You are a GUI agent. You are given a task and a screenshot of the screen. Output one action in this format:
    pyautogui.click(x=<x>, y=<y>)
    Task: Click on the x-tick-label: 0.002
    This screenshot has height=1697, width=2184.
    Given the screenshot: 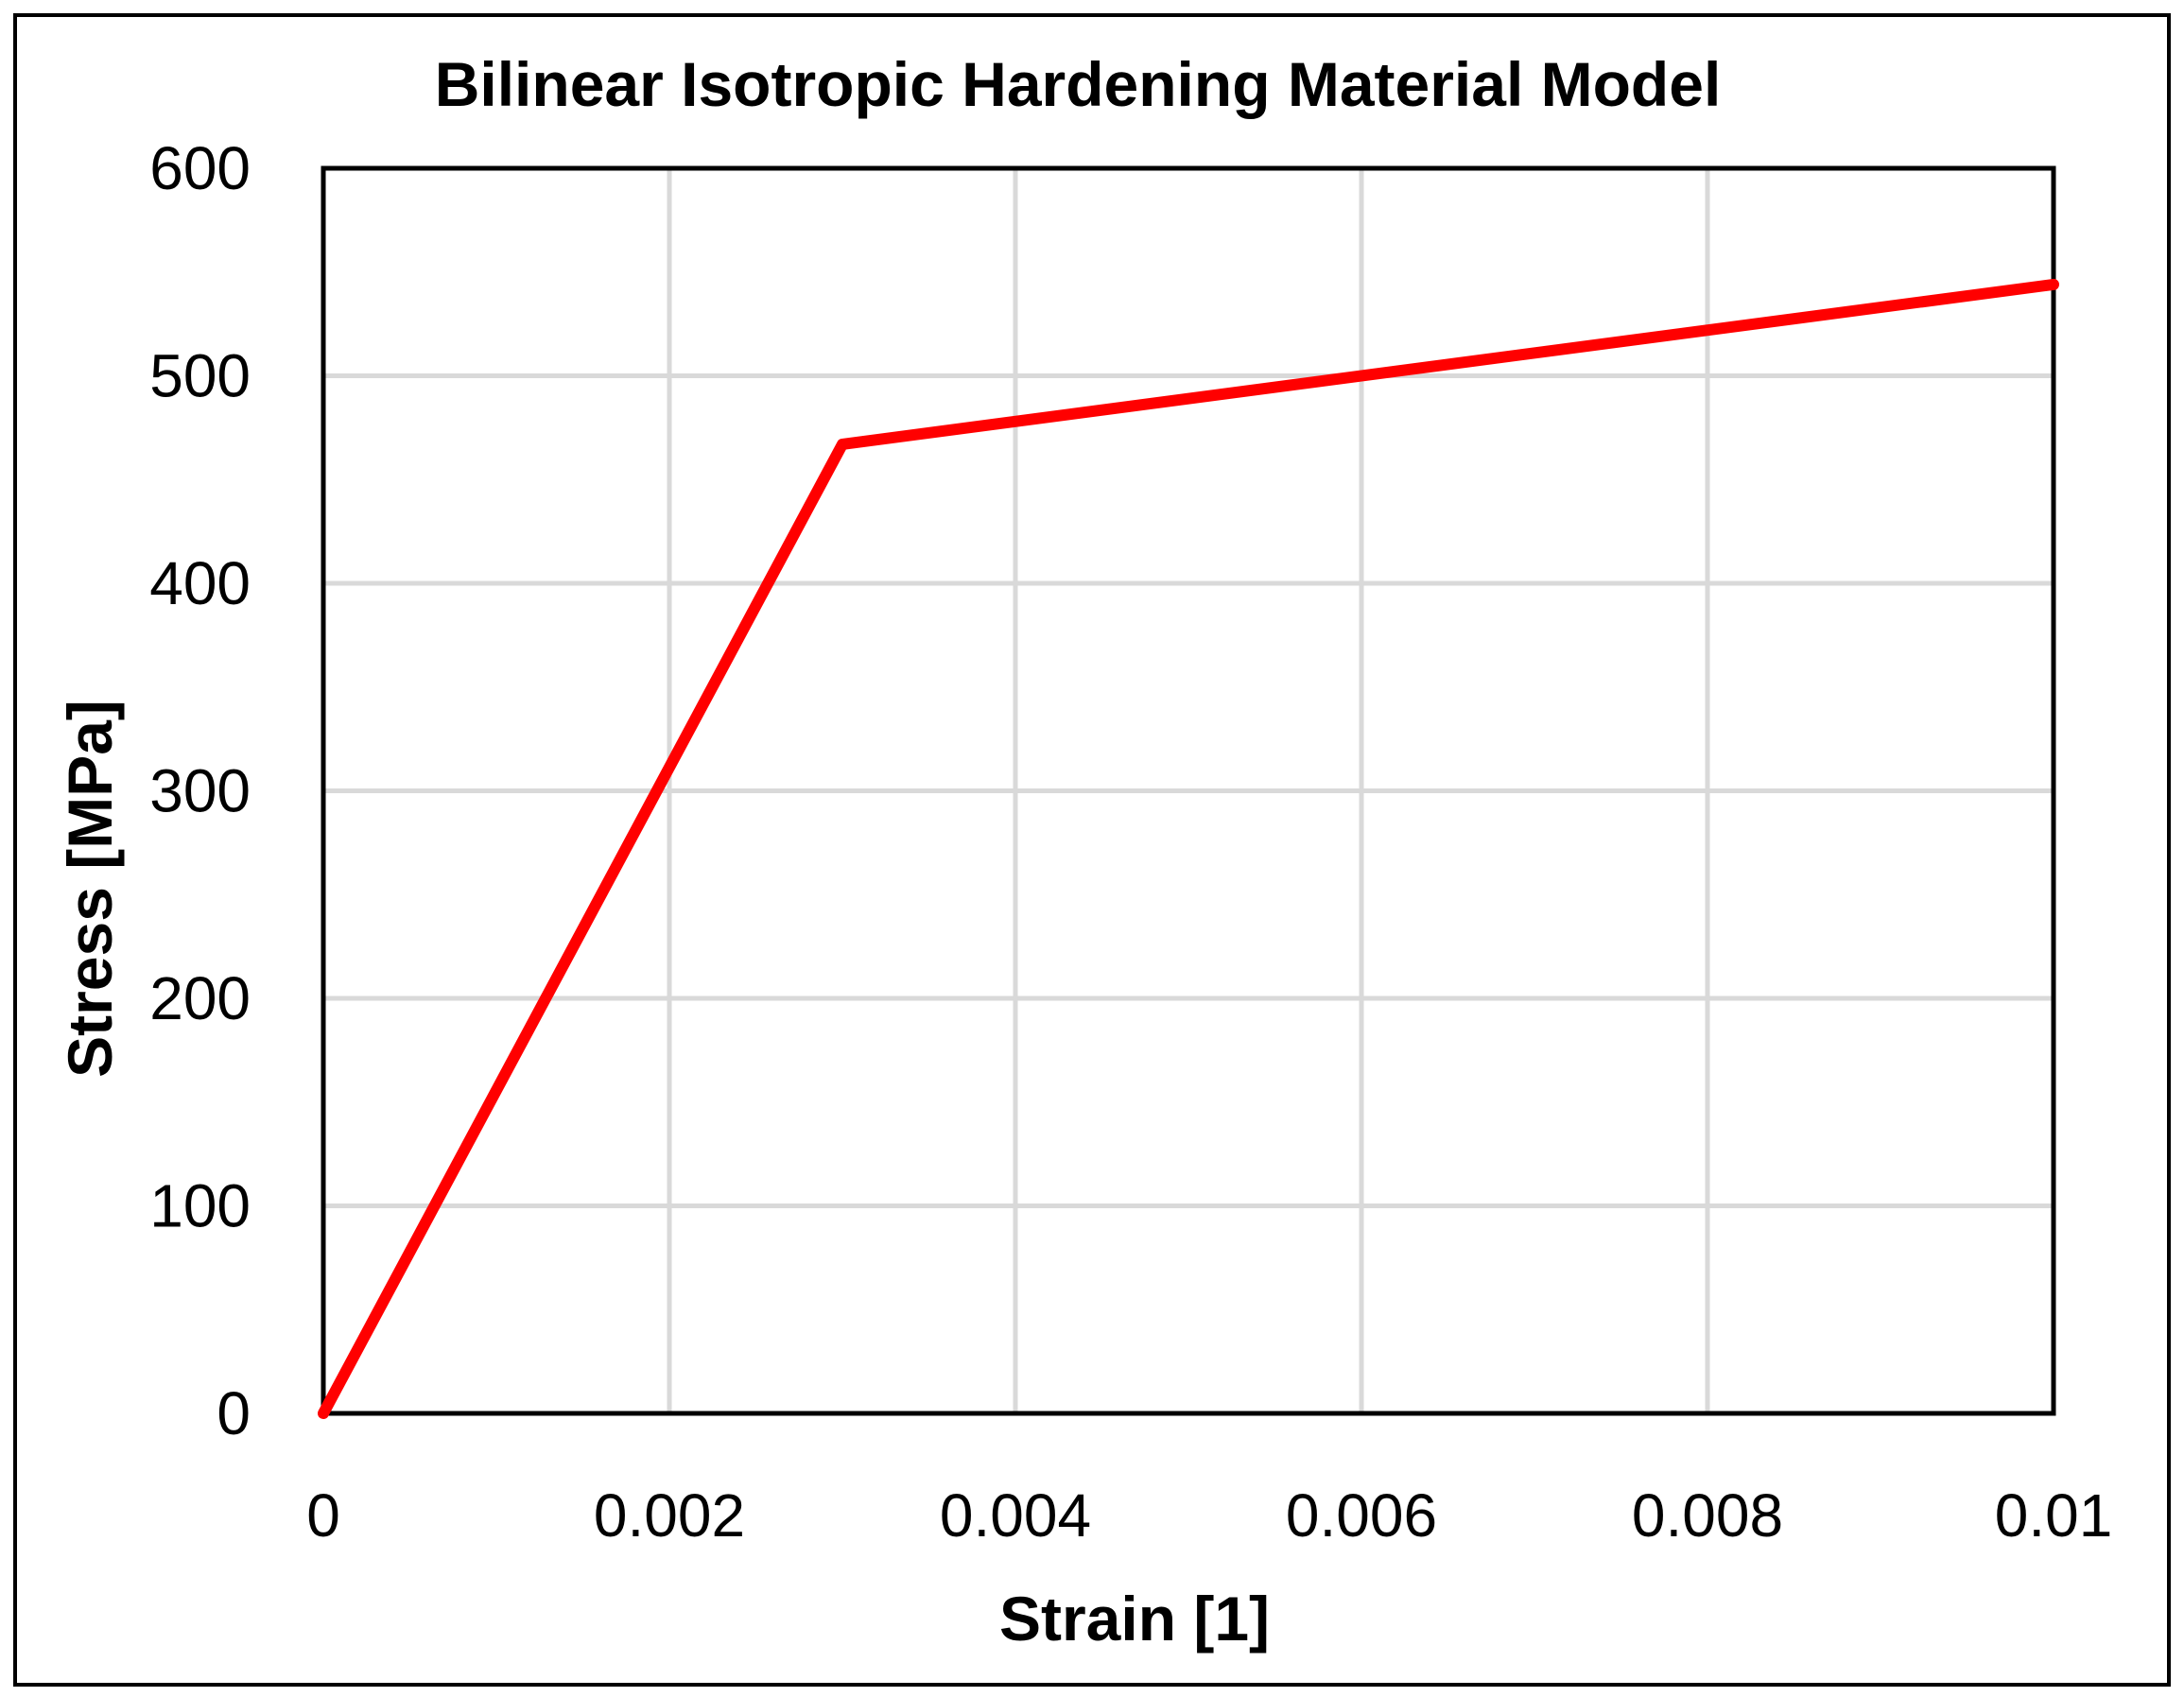 What is the action you would take?
    pyautogui.click(x=669, y=1515)
    